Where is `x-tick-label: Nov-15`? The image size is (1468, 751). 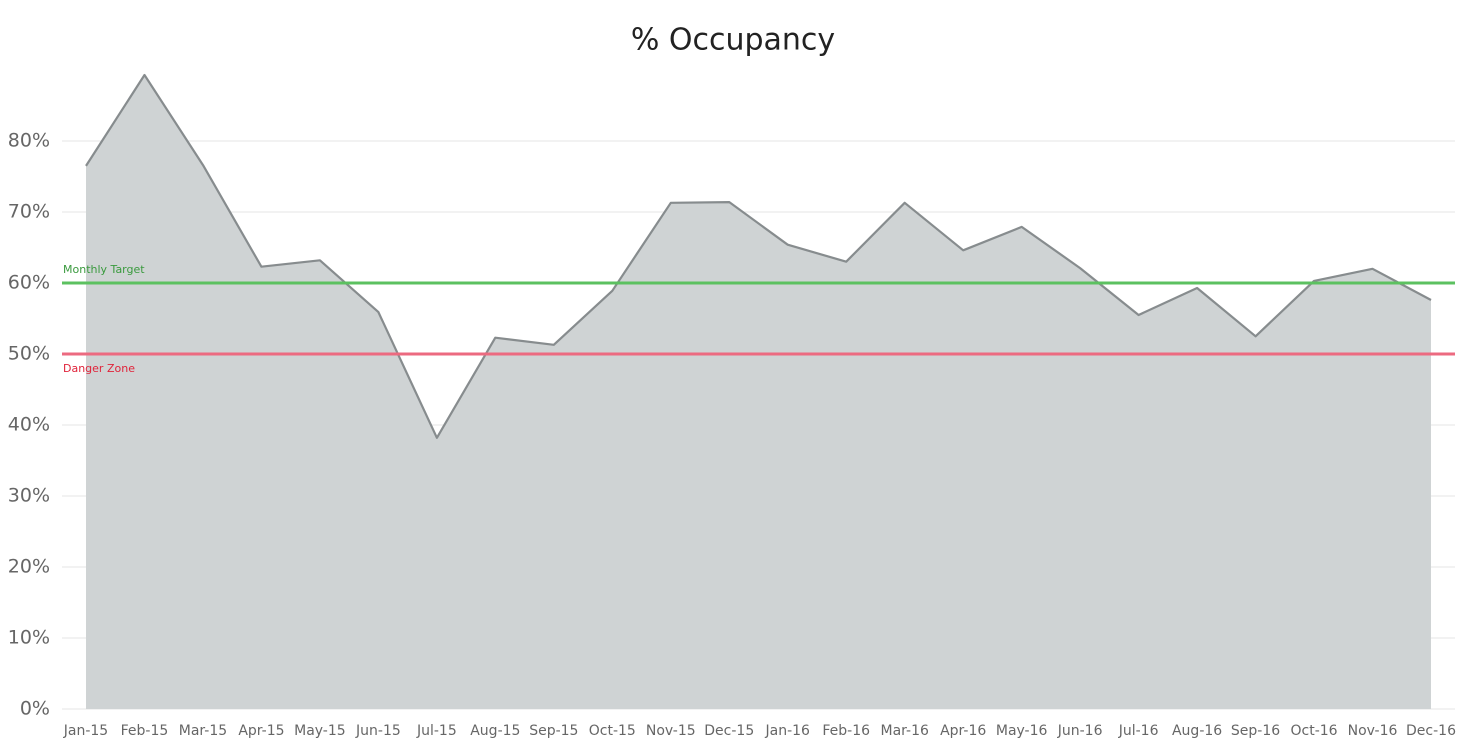 x-tick-label: Nov-15 is located at coordinates (671, 731).